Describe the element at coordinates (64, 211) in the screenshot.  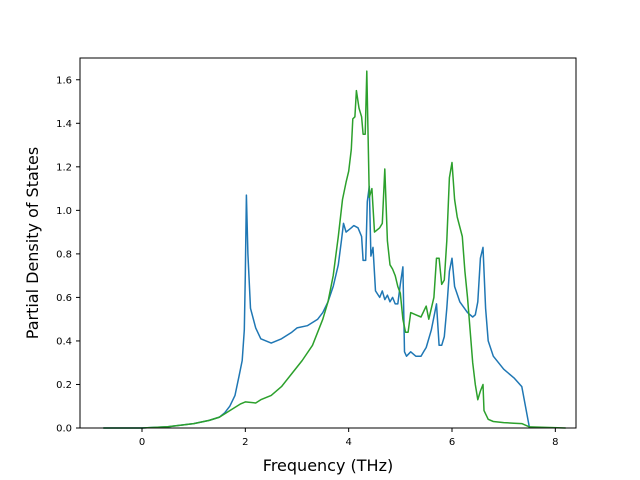
I see `y-tick-label: 1.0` at that location.